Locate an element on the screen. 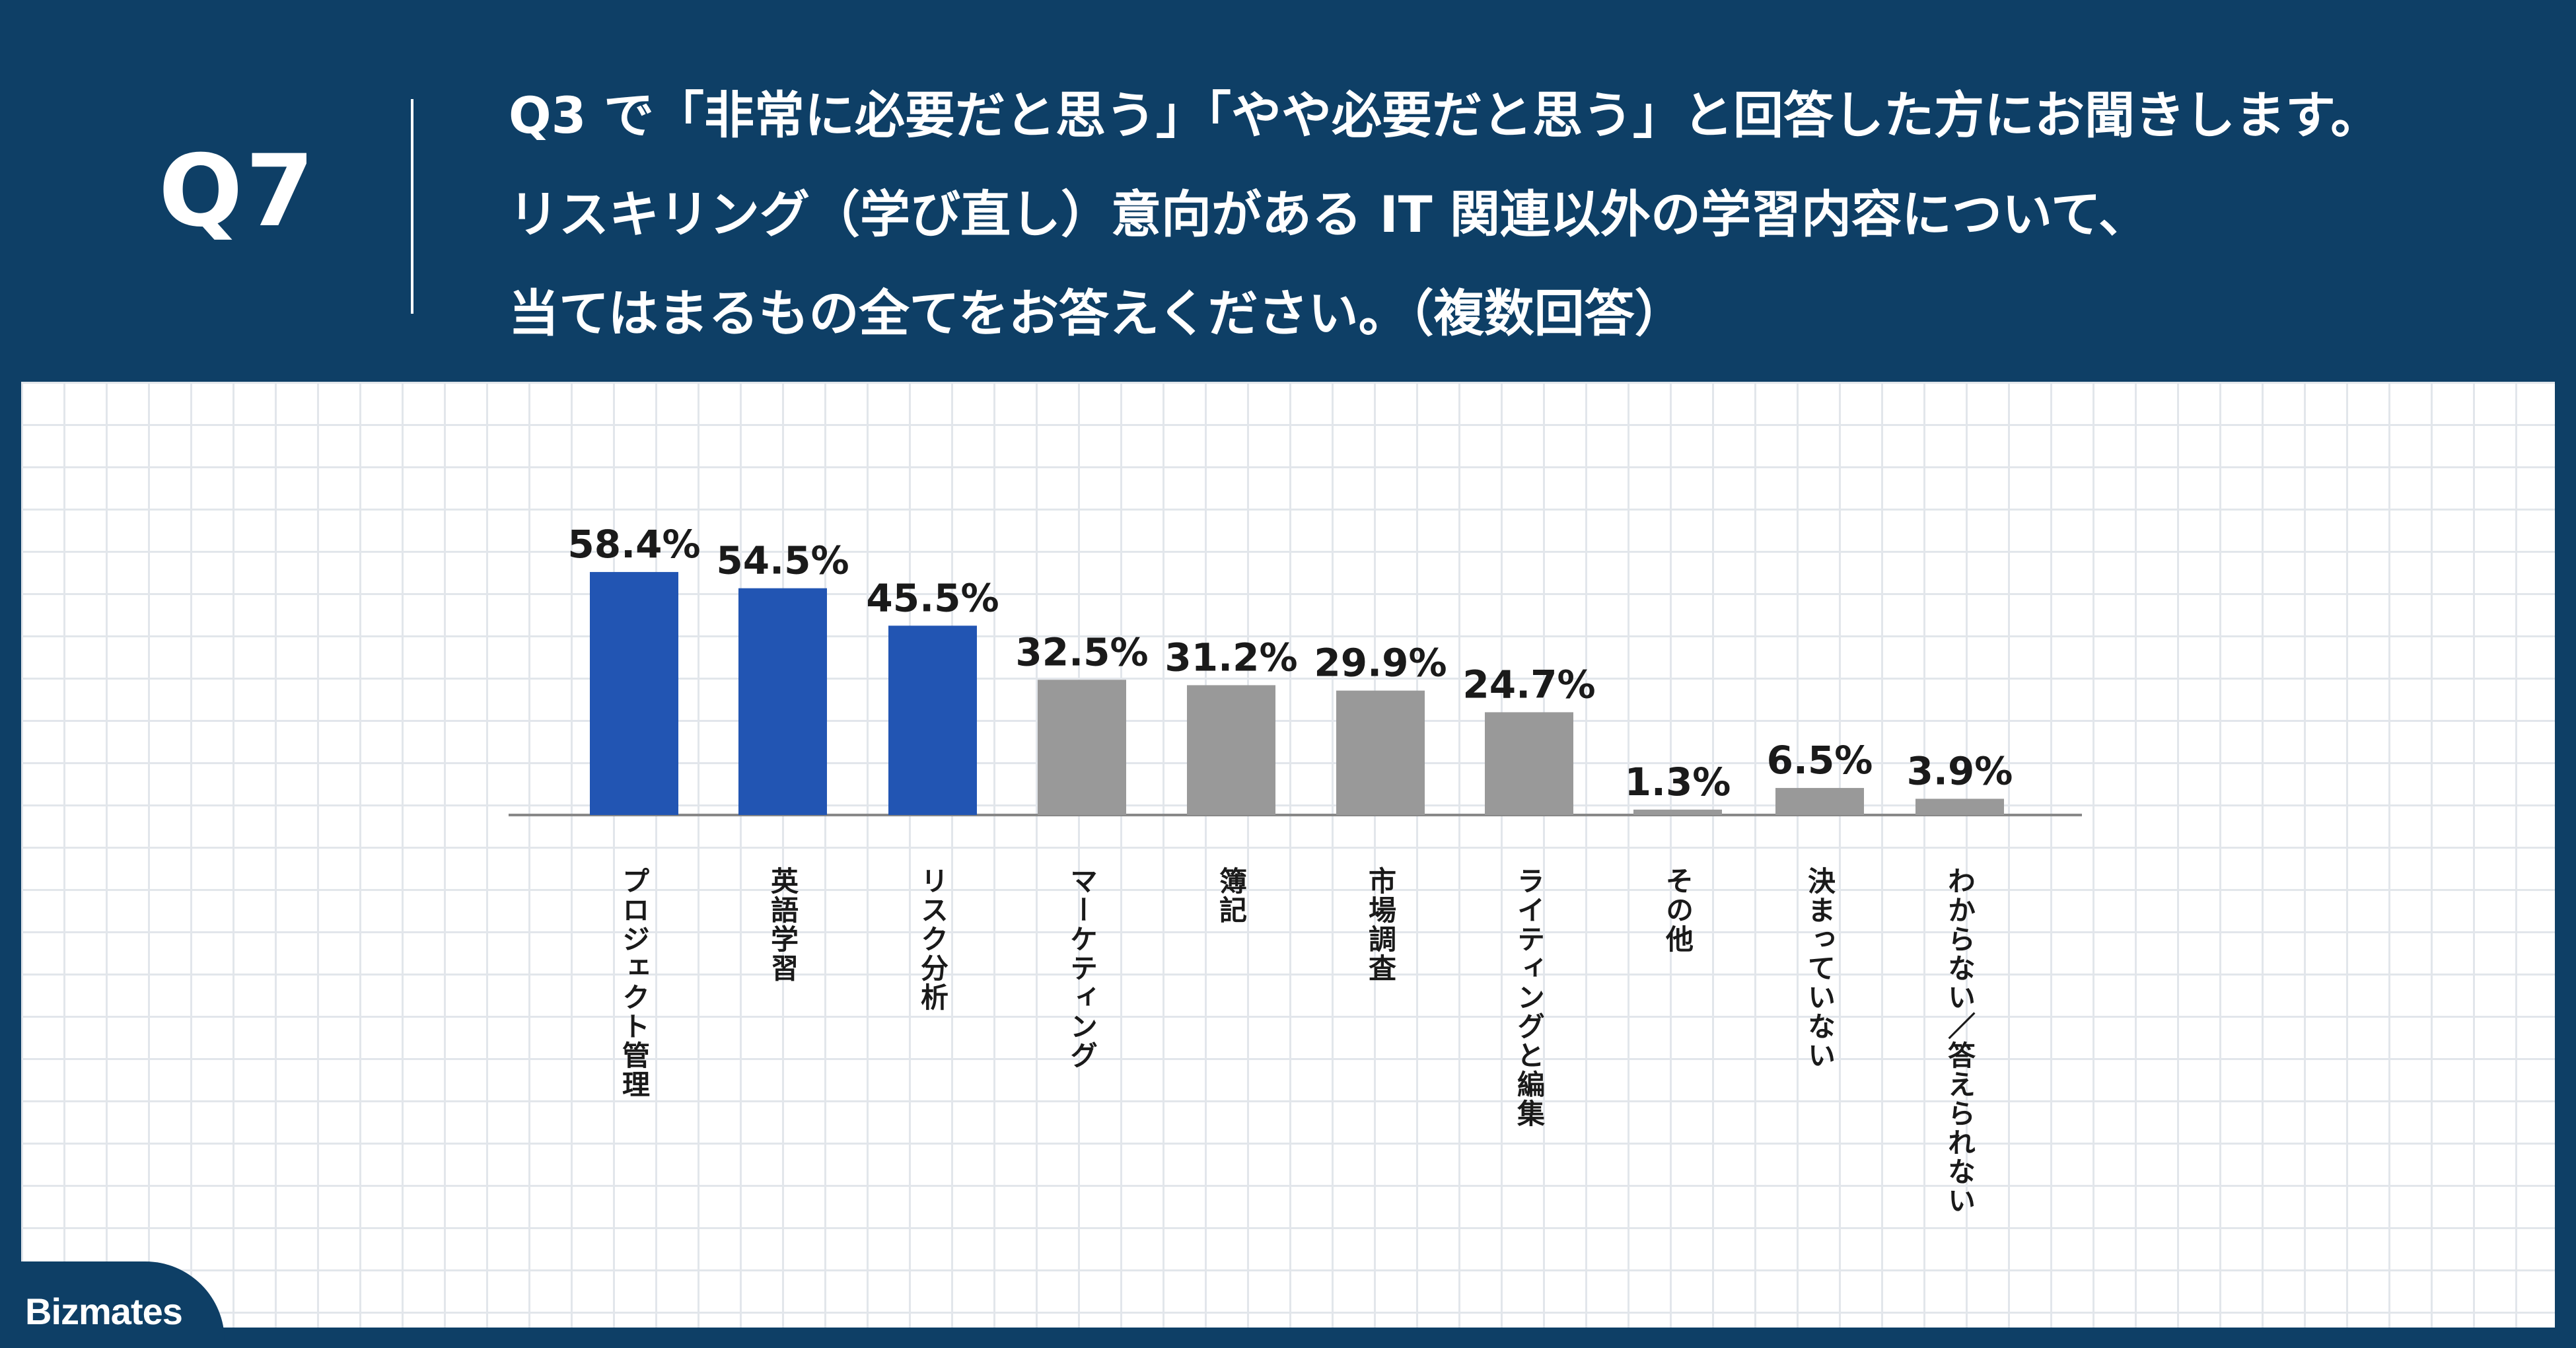 This screenshot has width=2576, height=1348. category-label: ライティングと編集 is located at coordinates (1530, 997).